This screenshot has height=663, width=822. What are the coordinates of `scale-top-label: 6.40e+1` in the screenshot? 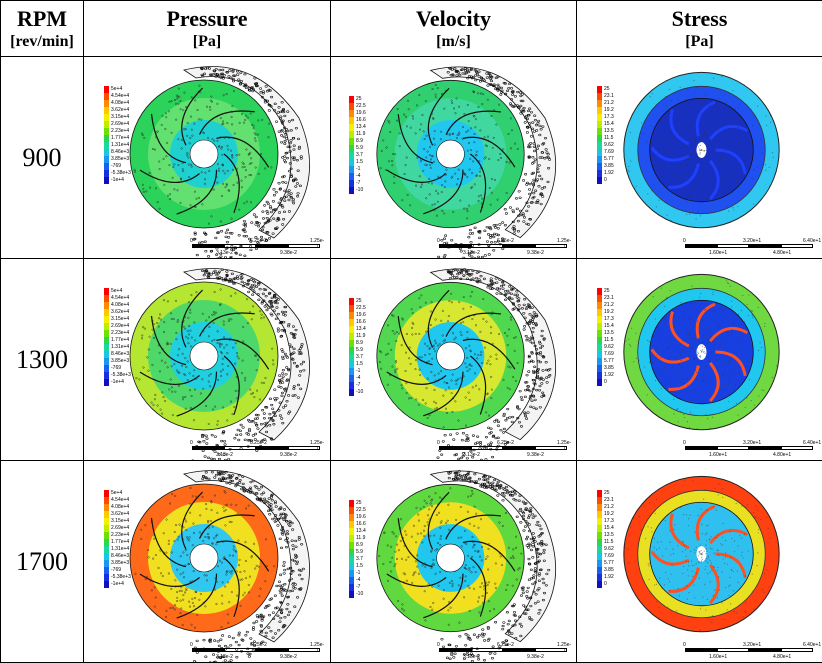 It's located at (812, 443).